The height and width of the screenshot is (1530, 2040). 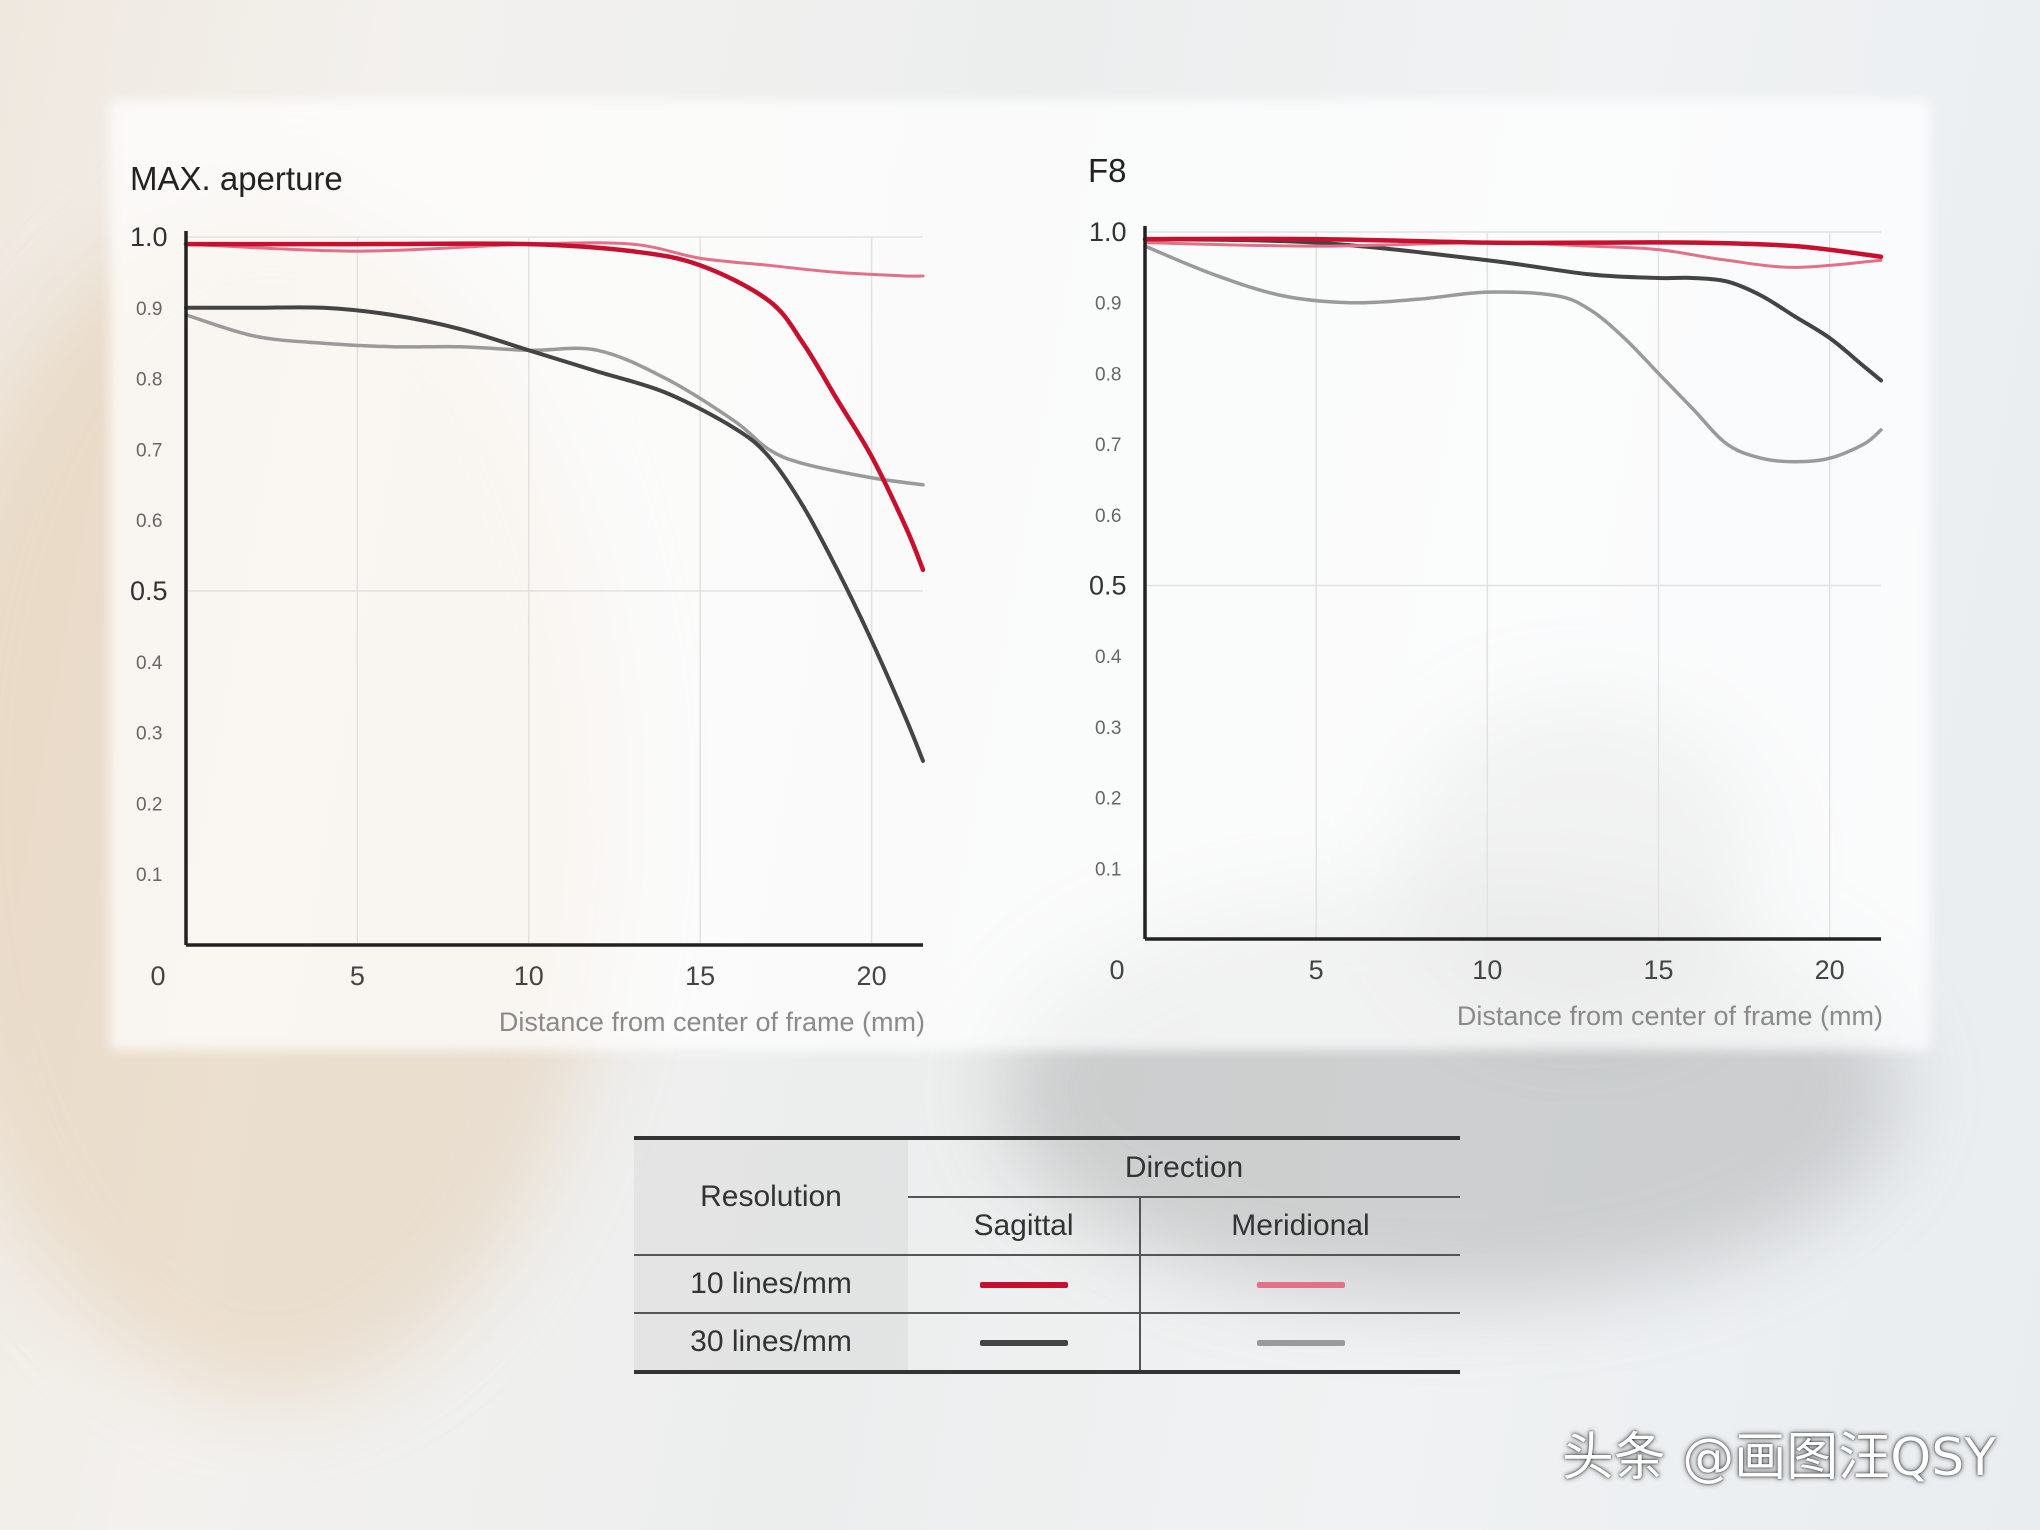 What do you see at coordinates (1300, 1225) in the screenshot?
I see `meridional-header: Meridional` at bounding box center [1300, 1225].